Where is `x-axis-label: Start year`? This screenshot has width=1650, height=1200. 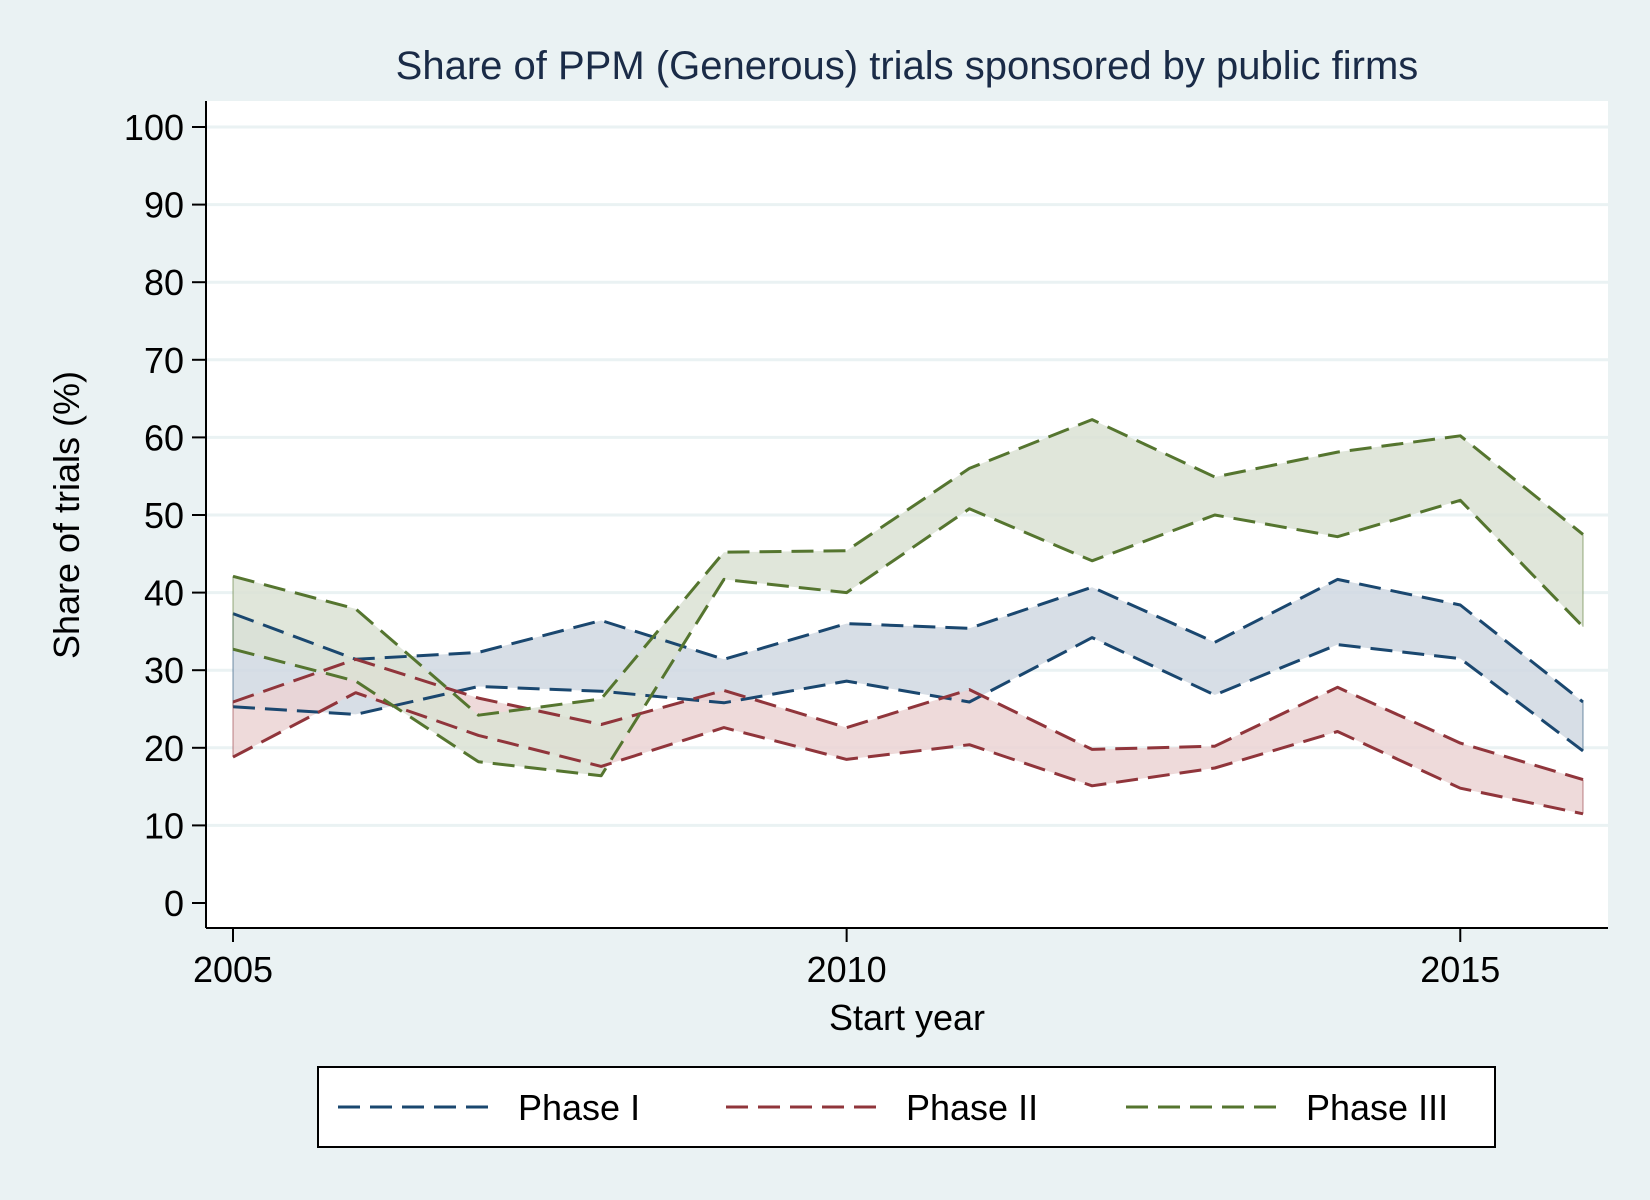 x-axis-label: Start year is located at coordinates (907, 1017).